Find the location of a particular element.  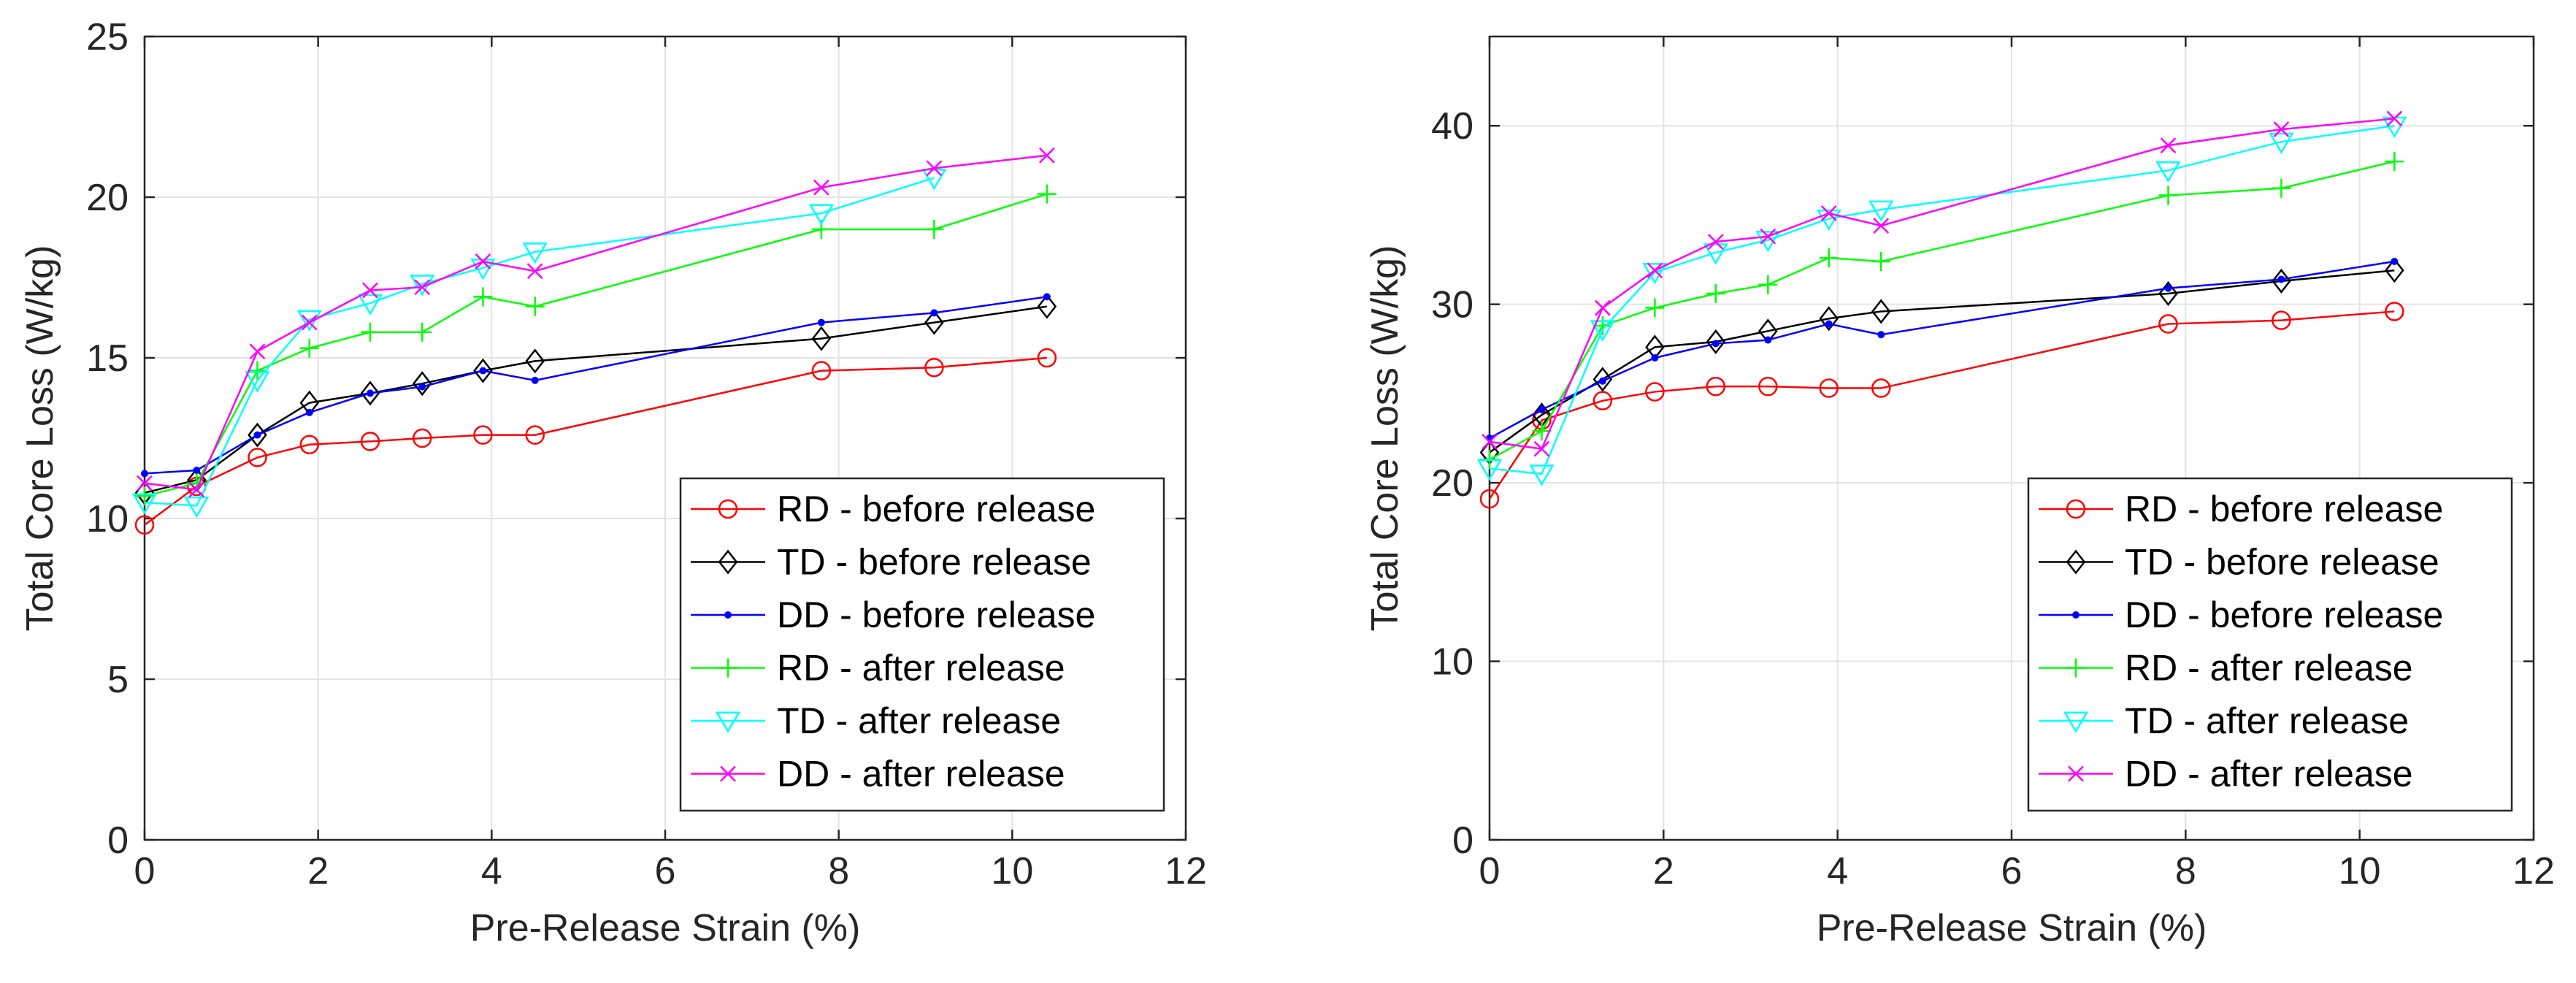

series-dd-after-release is located at coordinates (1942, 283).